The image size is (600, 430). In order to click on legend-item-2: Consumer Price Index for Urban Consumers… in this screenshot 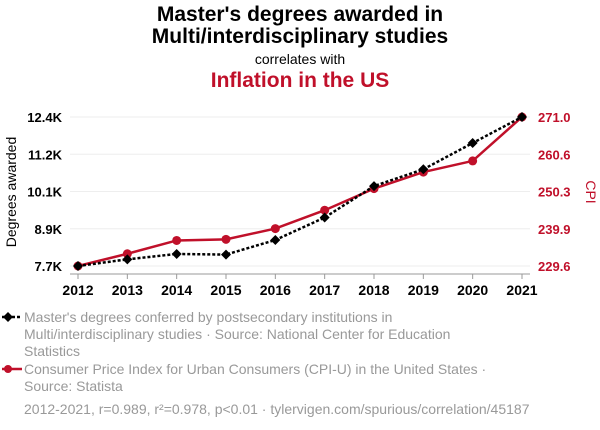, I will do `click(304, 378)`.